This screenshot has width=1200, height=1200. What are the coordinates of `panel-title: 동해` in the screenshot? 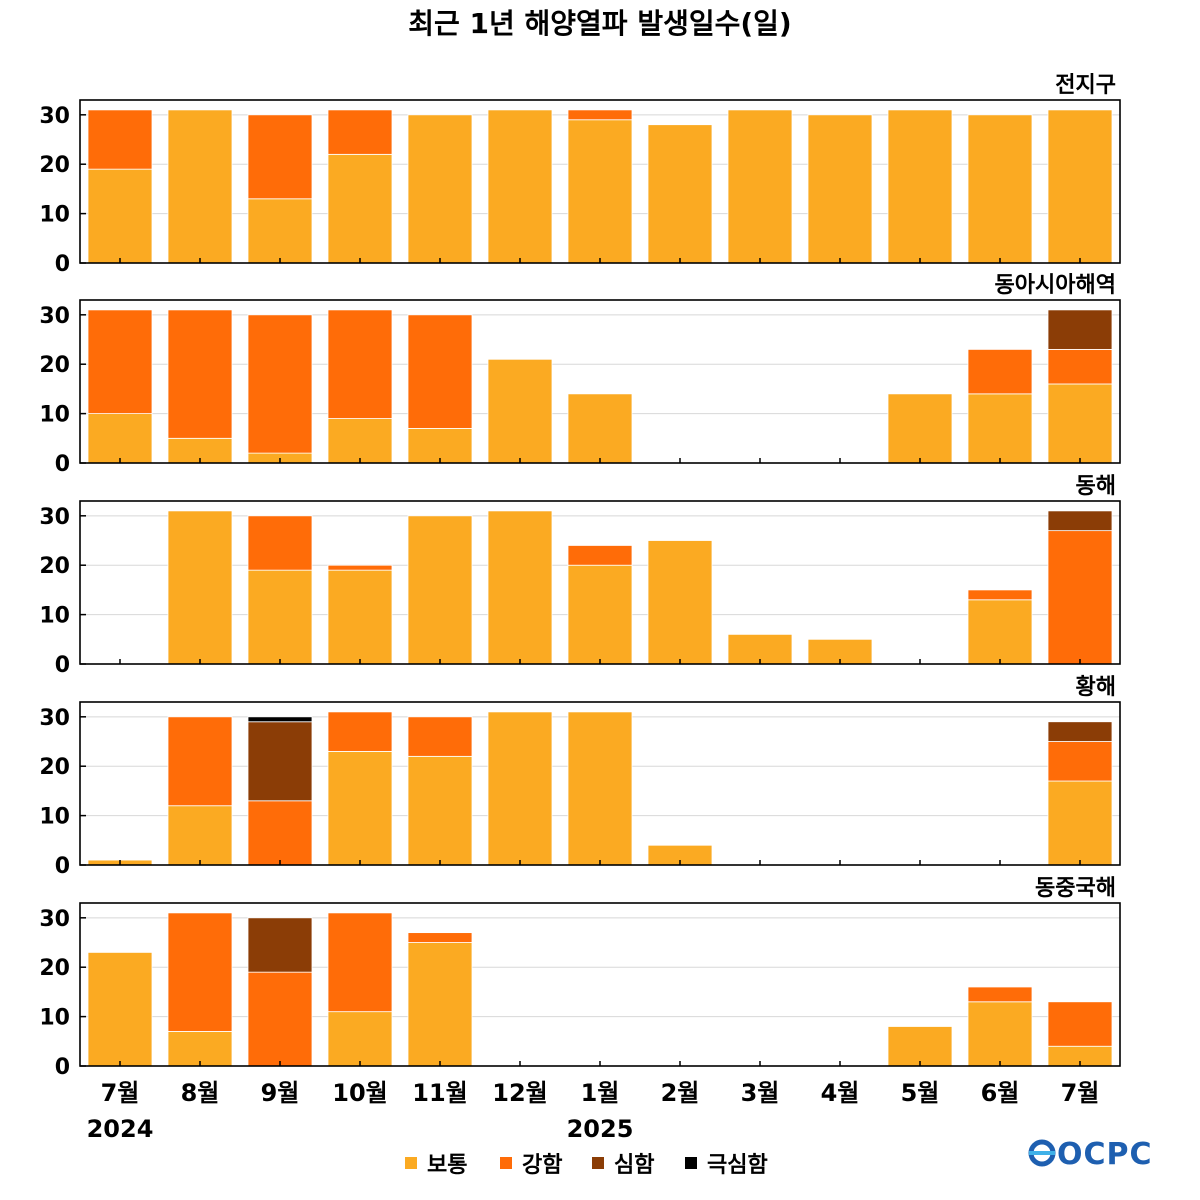 It's located at (1096, 486).